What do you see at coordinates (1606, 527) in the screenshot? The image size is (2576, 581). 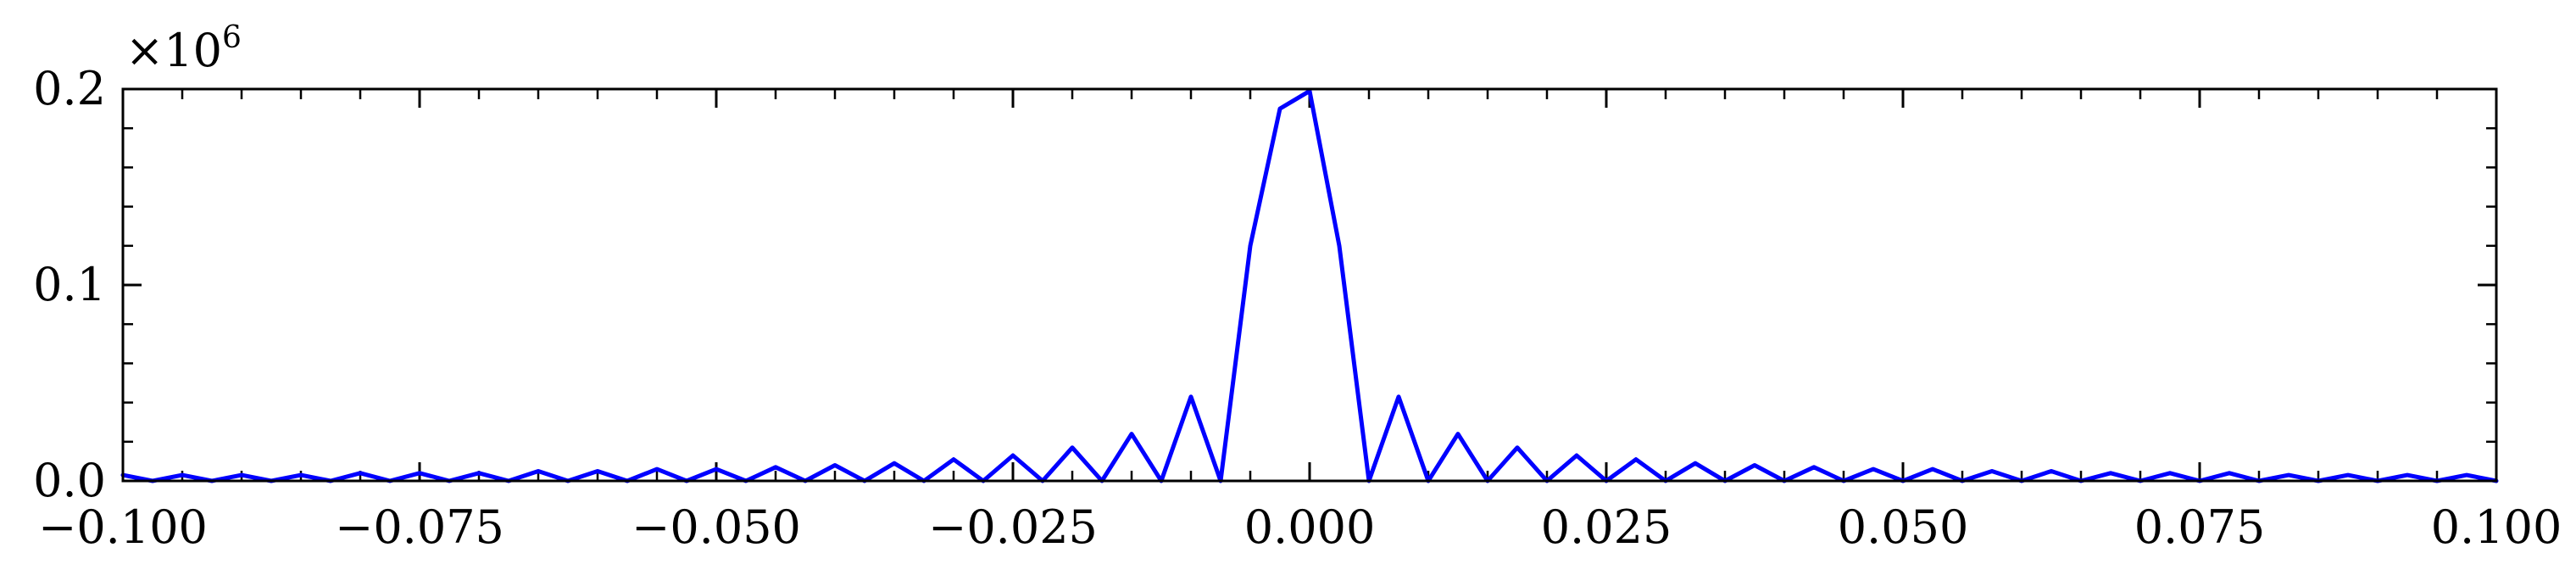 I see `x-tick-label: 0.025` at bounding box center [1606, 527].